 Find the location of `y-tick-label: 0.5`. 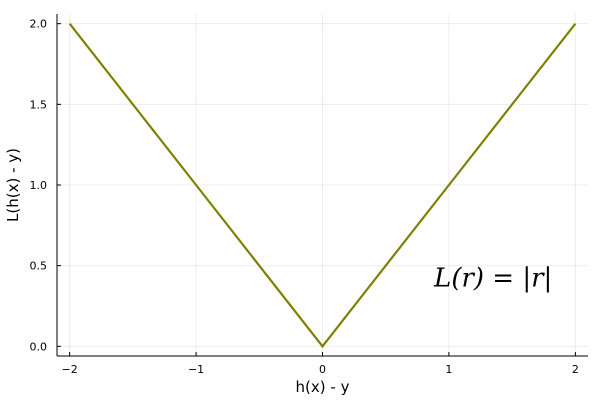

y-tick-label: 0.5 is located at coordinates (39, 266).